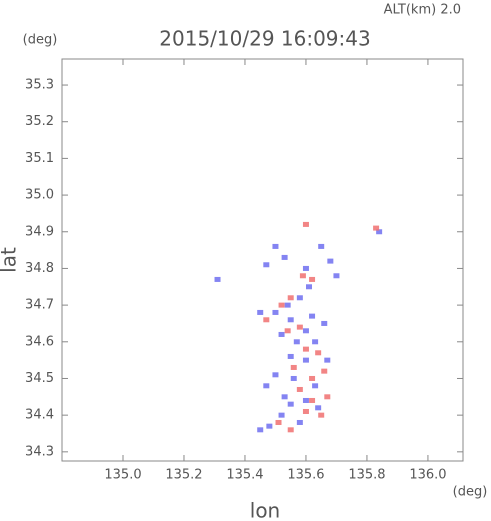 The height and width of the screenshot is (521, 491). Describe the element at coordinates (264, 39) in the screenshot. I see `chart-title: 2015/10/29 16:09:43` at that location.